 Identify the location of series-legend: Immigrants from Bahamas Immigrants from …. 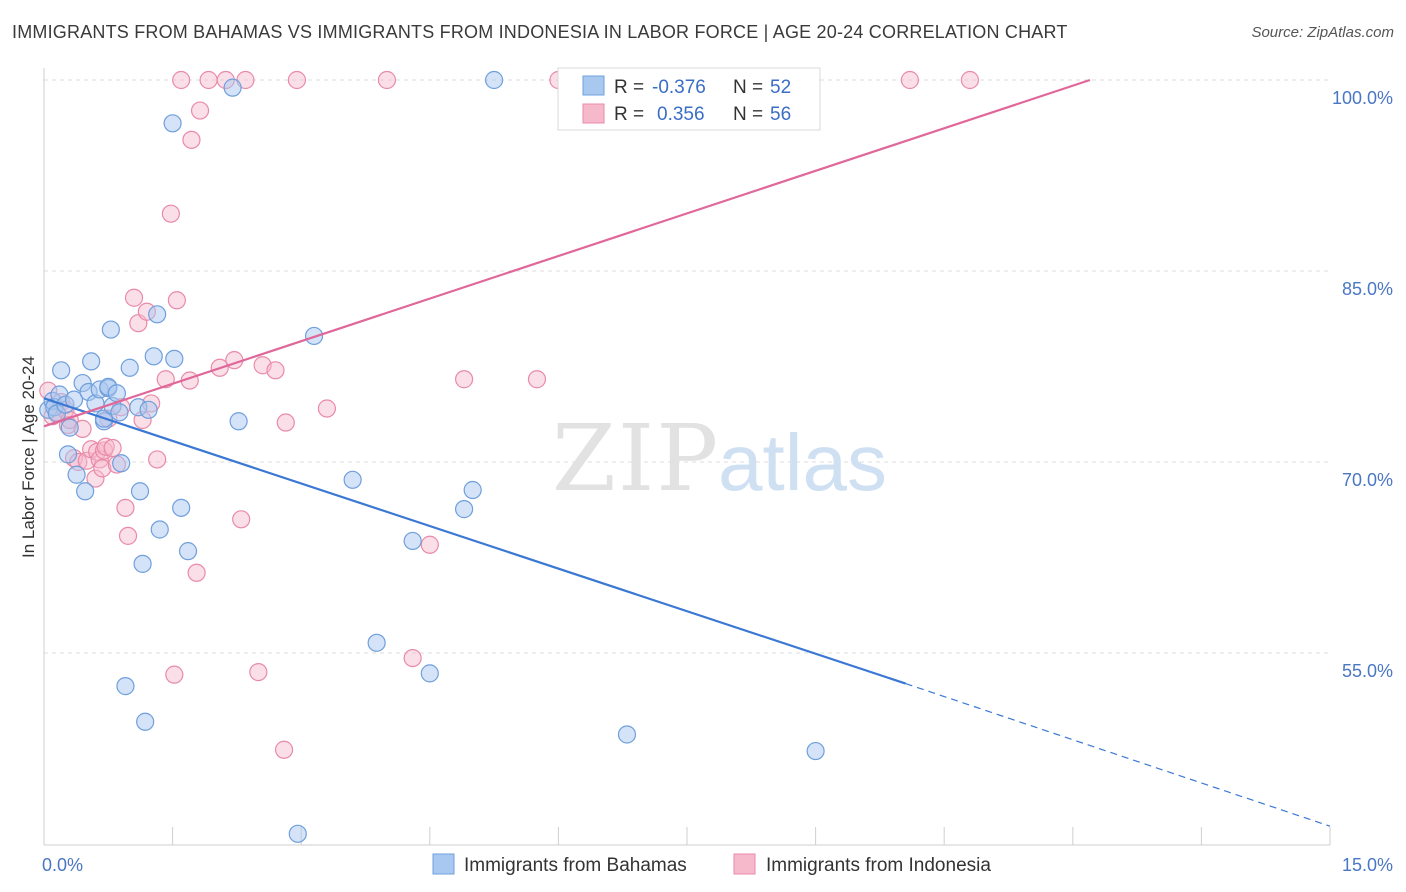
(711, 864).